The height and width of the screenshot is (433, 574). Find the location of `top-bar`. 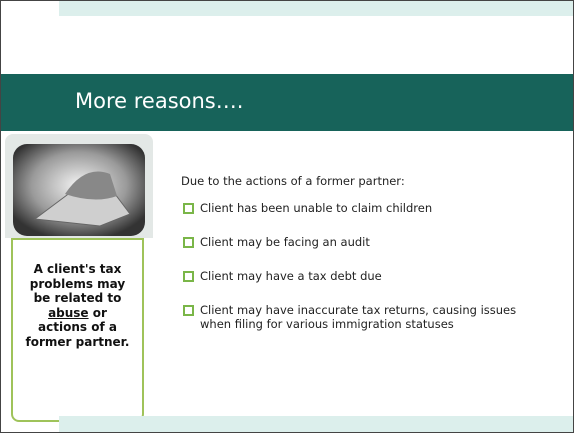

top-bar is located at coordinates (316, 8).